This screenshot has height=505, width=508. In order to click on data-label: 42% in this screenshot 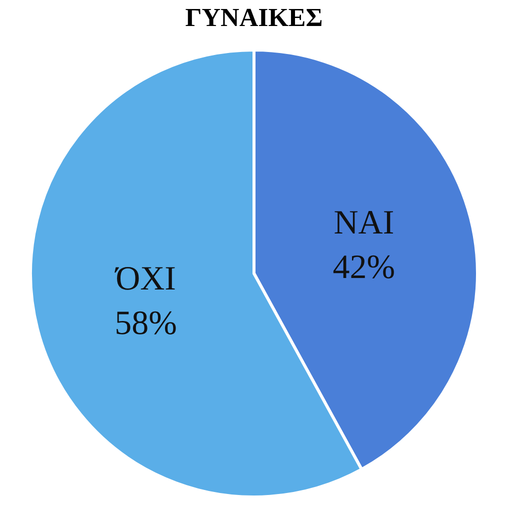, I will do `click(364, 267)`.